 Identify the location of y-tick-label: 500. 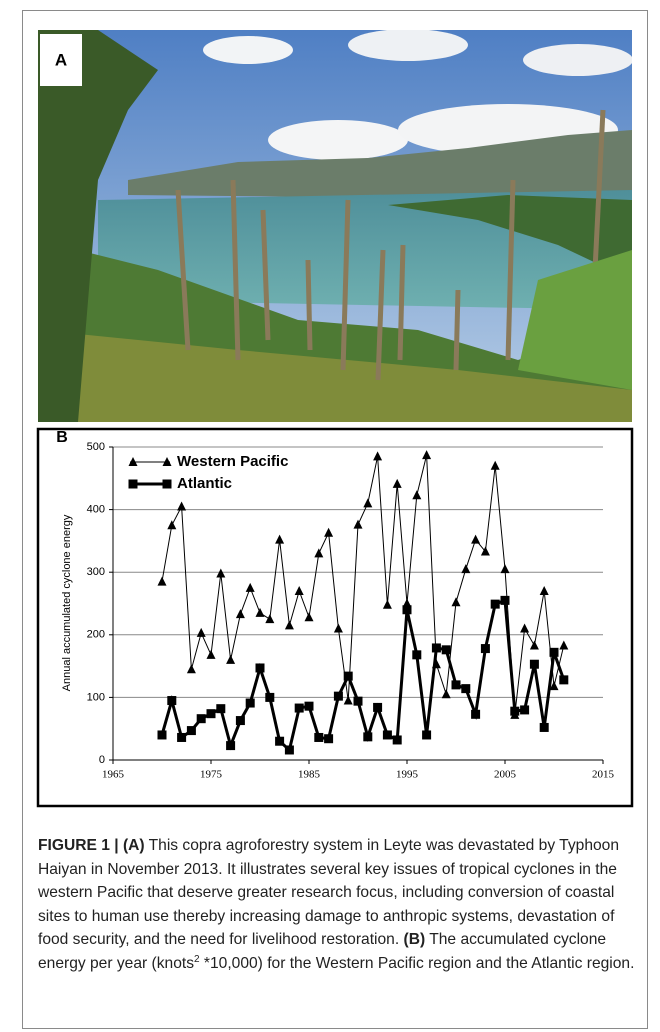
(96, 447).